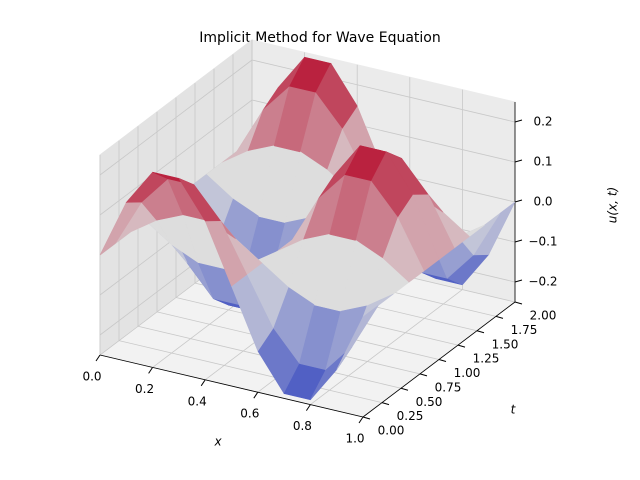 Image resolution: width=640 pixels, height=480 pixels. Describe the element at coordinates (249, 414) in the screenshot. I see `x-tick-label: 0.6` at that location.